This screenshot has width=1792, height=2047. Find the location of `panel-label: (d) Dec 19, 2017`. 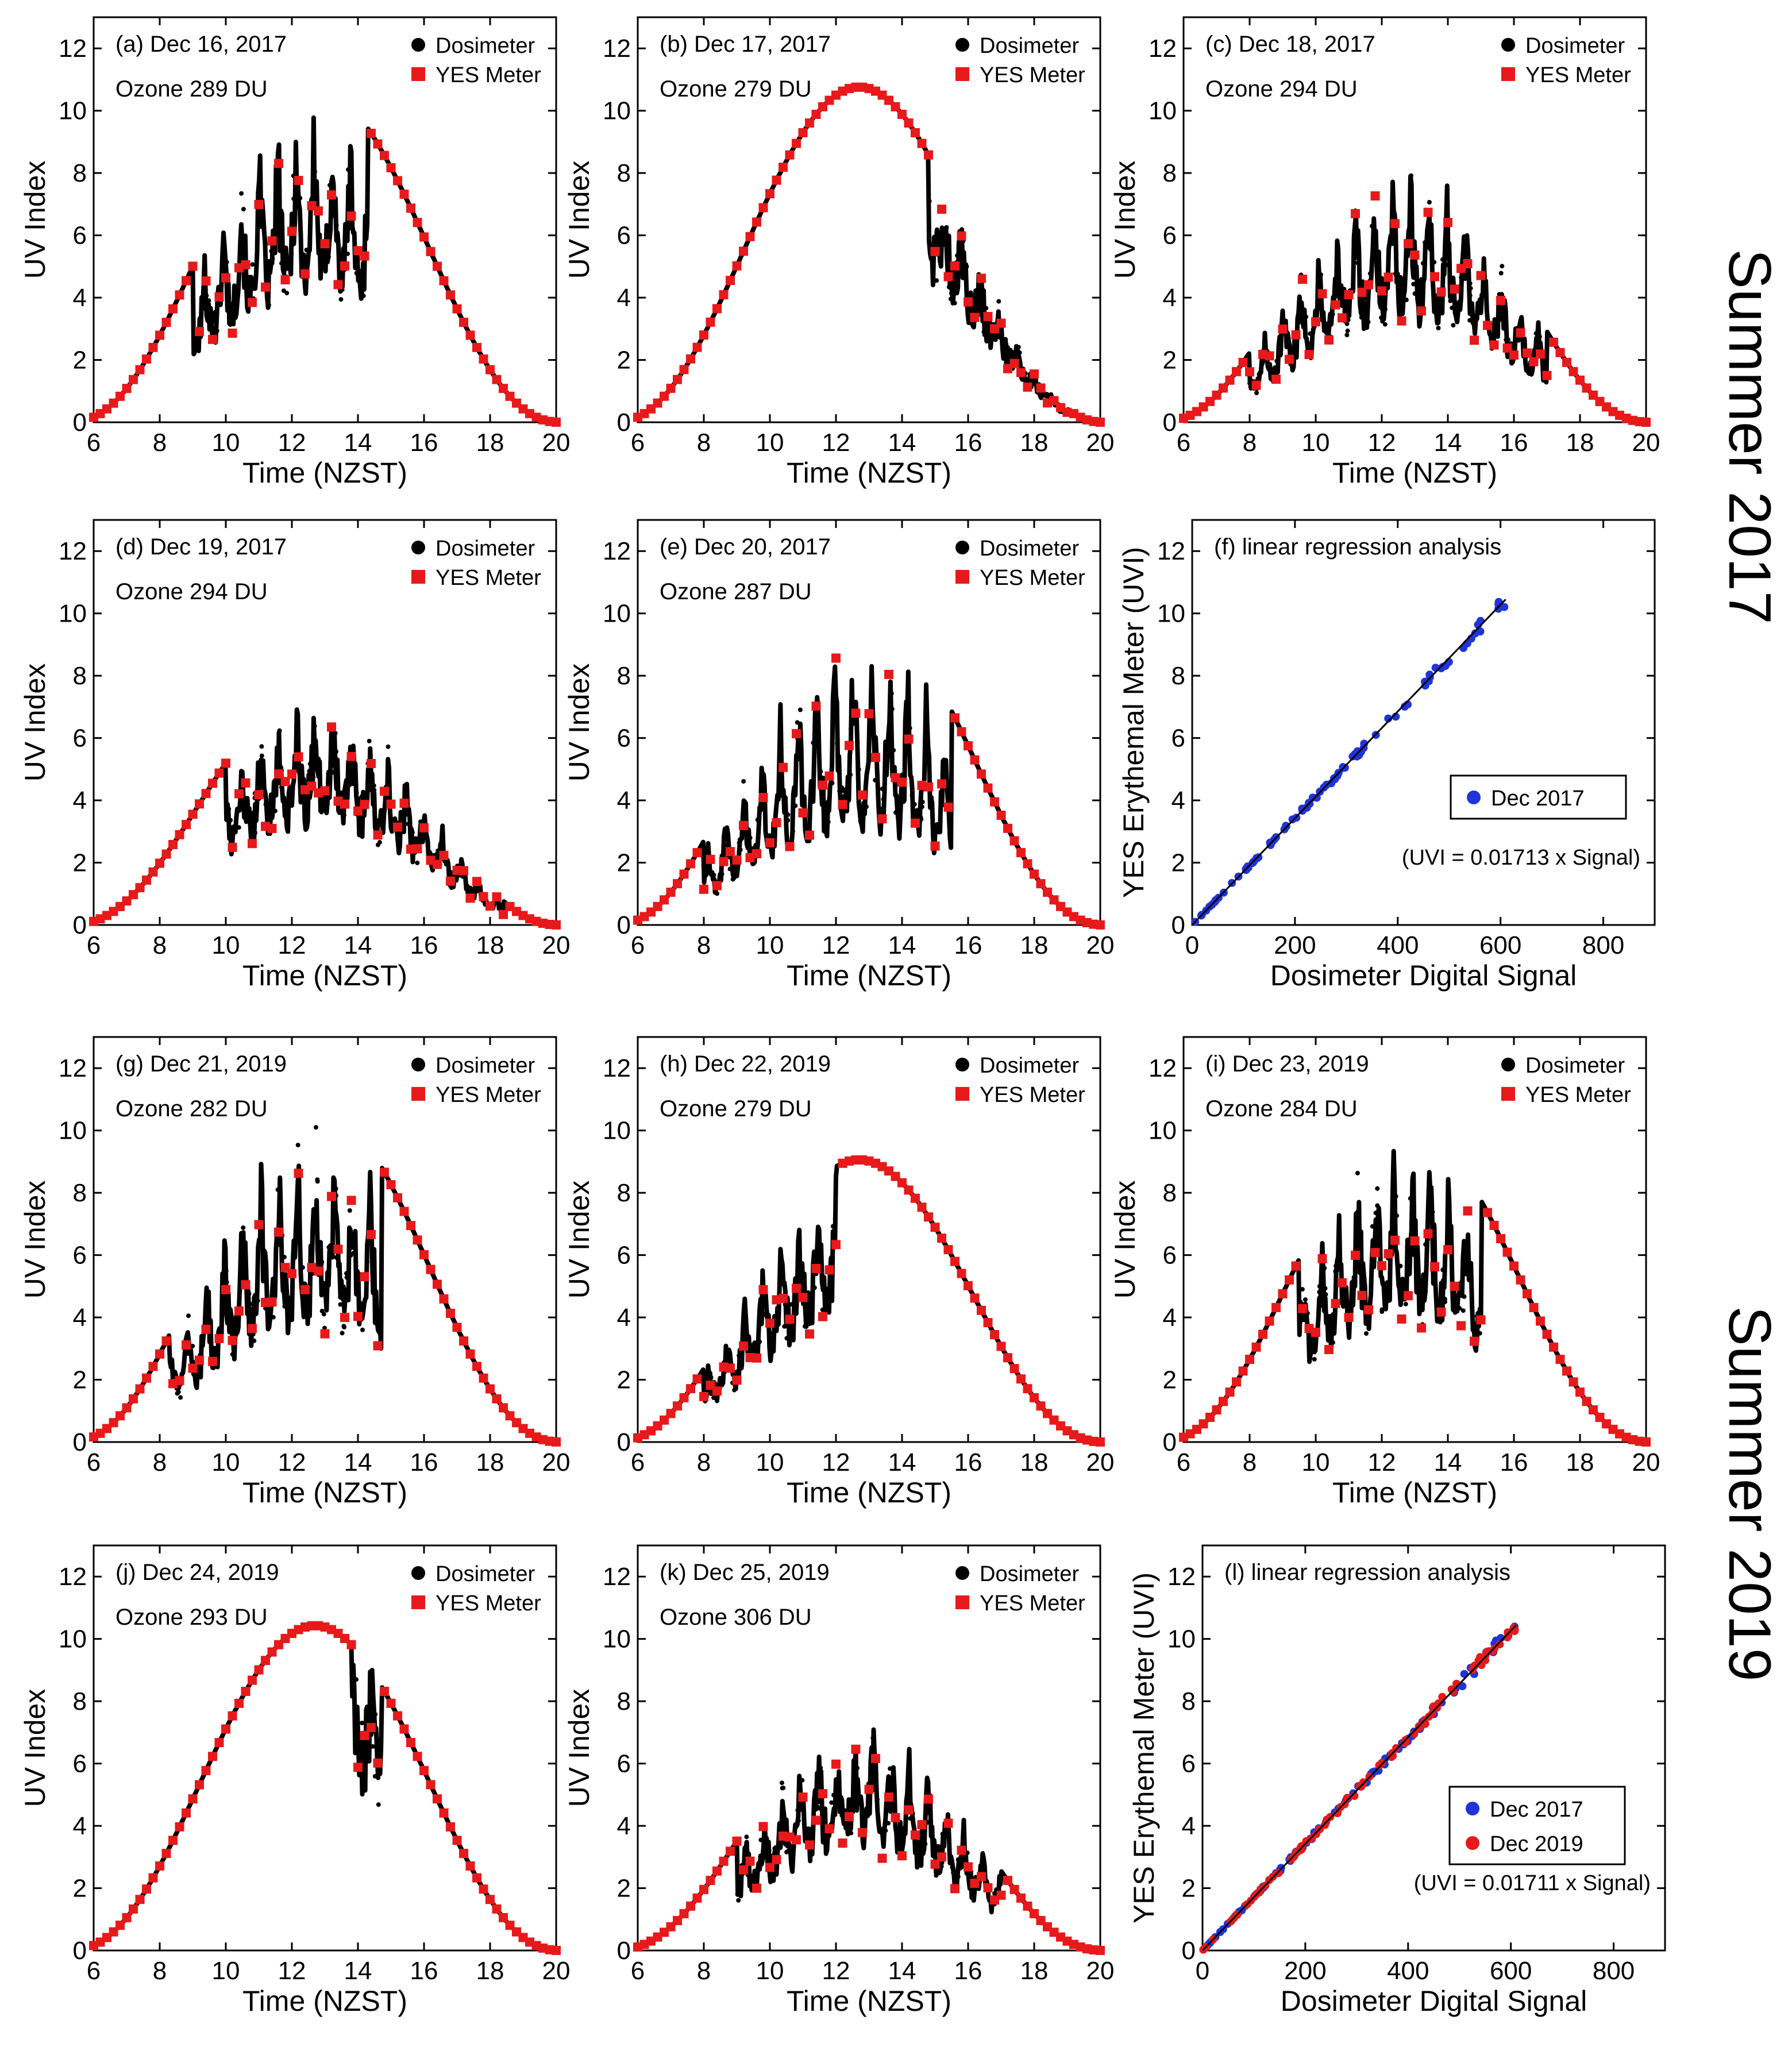

panel-label: (d) Dec 19, 2017 is located at coordinates (201, 547).